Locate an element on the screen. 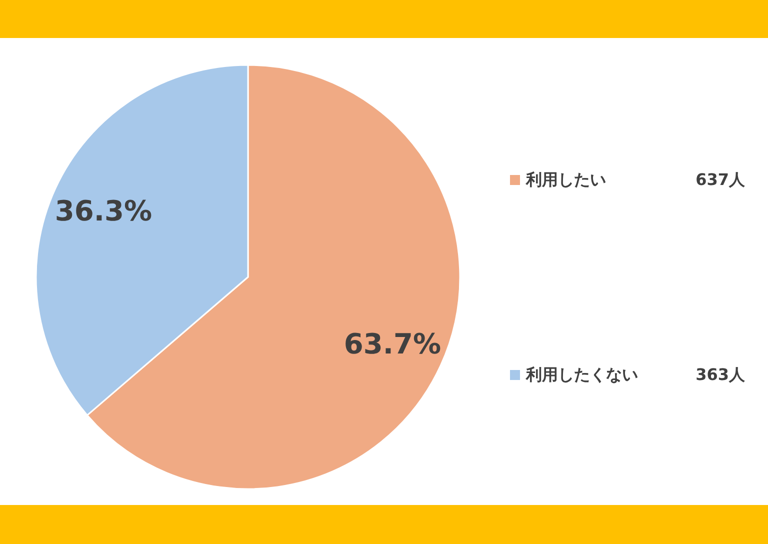 The image size is (768, 544). legend-label: 利用したくない is located at coordinates (581, 374).